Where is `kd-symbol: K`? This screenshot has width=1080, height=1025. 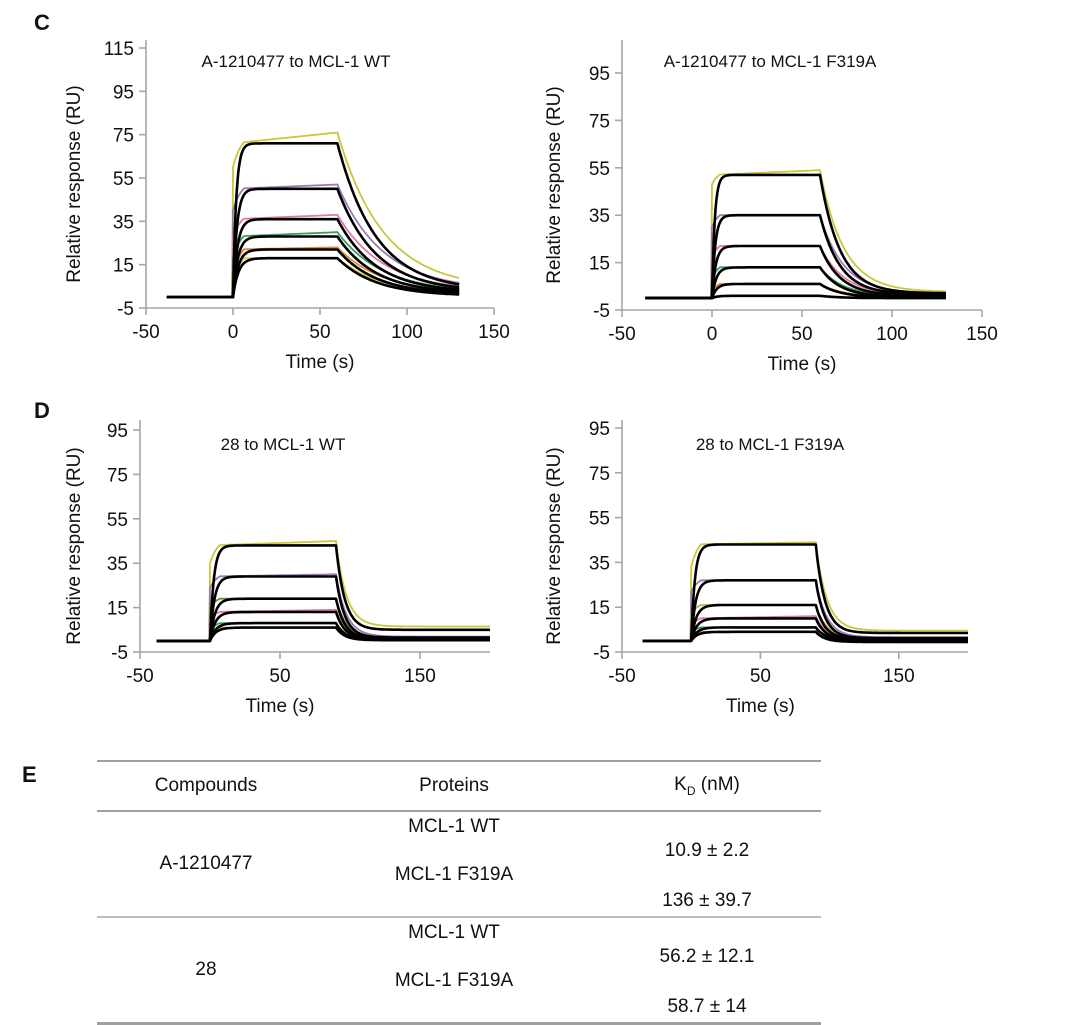
kd-symbol: K is located at coordinates (680, 785).